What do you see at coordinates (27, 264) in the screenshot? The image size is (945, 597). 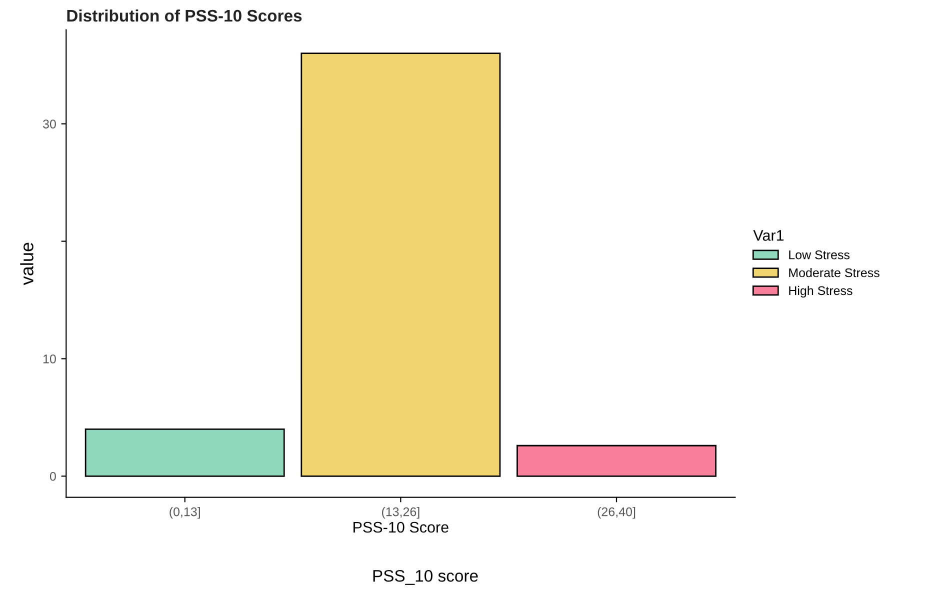 I see `y-axis-title: value` at bounding box center [27, 264].